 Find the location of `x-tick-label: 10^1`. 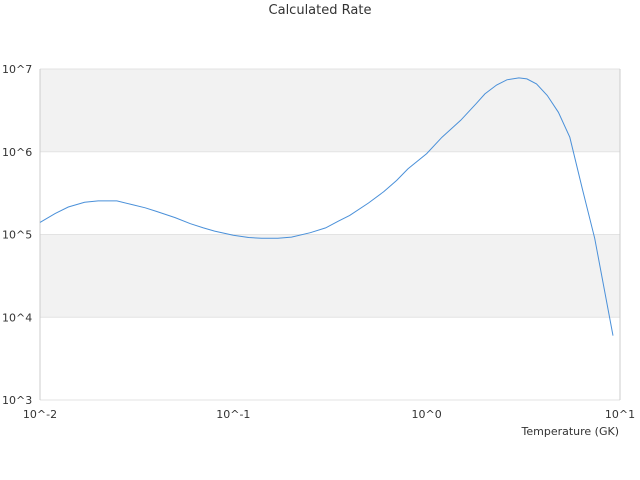

x-tick-label: 10^1 is located at coordinates (620, 414).